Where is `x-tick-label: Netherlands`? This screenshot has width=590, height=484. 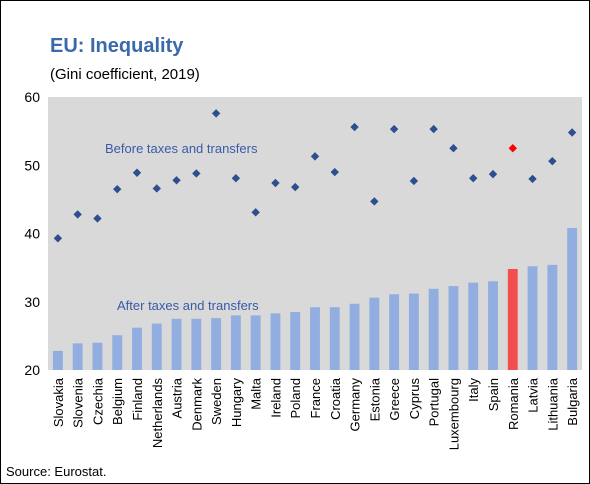
x-tick-label: Netherlands is located at coordinates (157, 413).